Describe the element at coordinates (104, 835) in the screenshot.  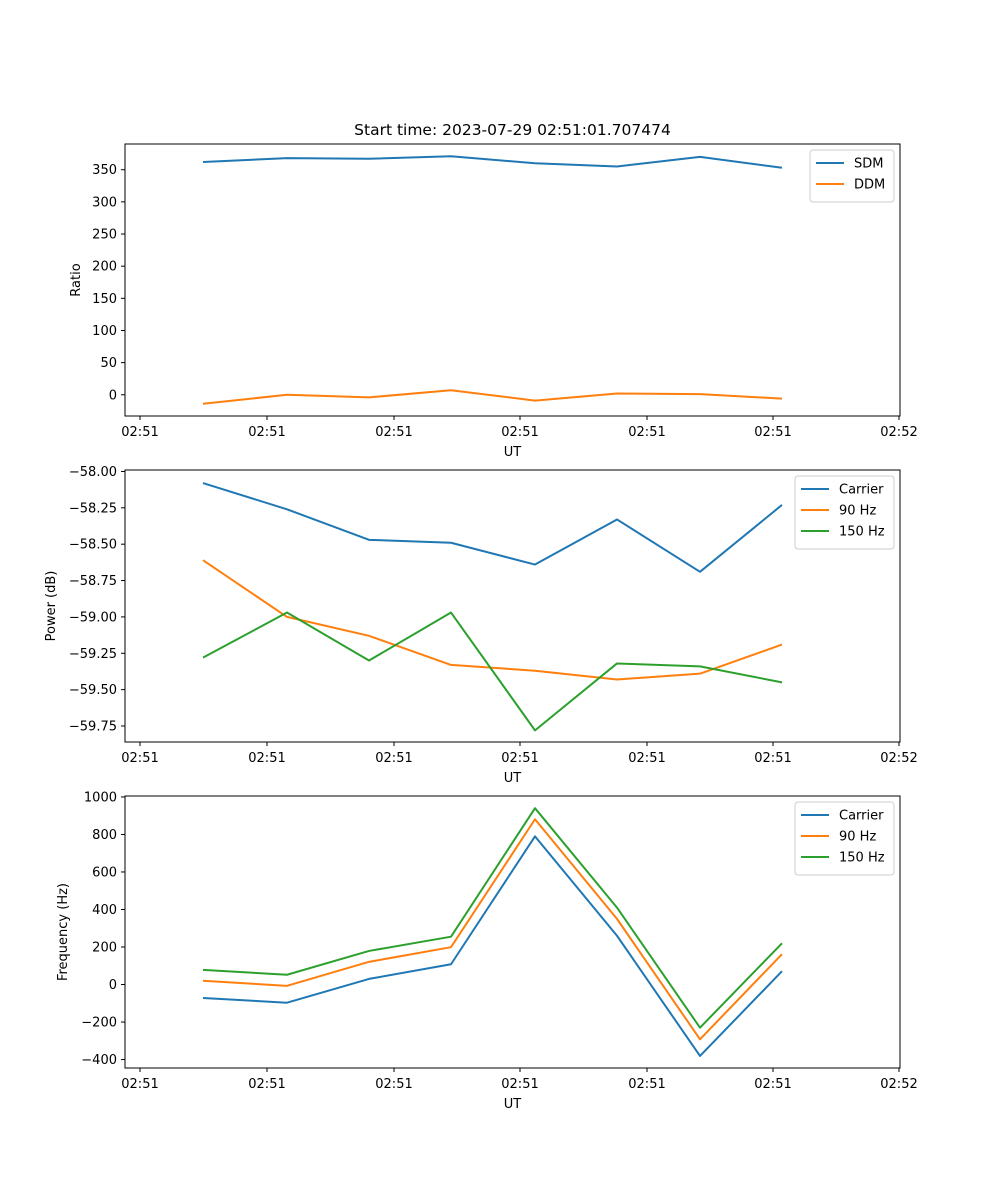
I see `y-tick-label: 800` at that location.